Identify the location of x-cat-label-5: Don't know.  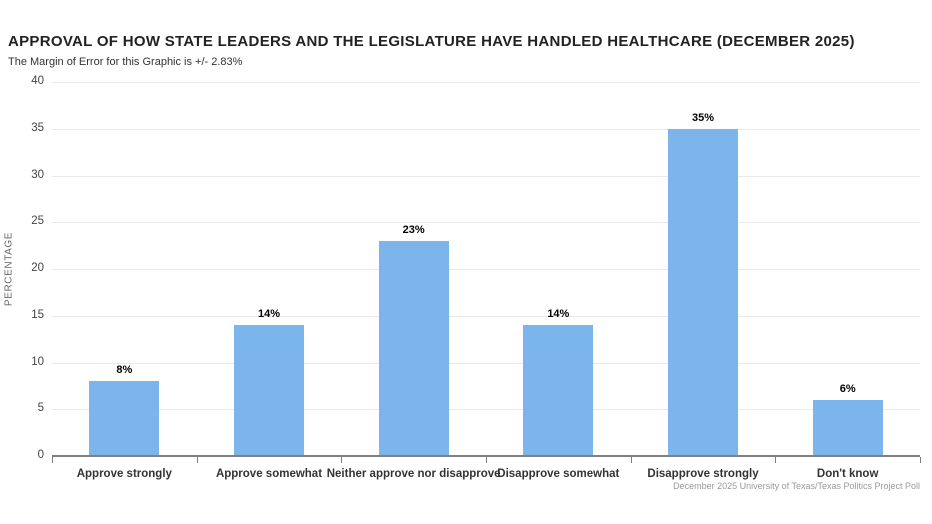
(847, 474).